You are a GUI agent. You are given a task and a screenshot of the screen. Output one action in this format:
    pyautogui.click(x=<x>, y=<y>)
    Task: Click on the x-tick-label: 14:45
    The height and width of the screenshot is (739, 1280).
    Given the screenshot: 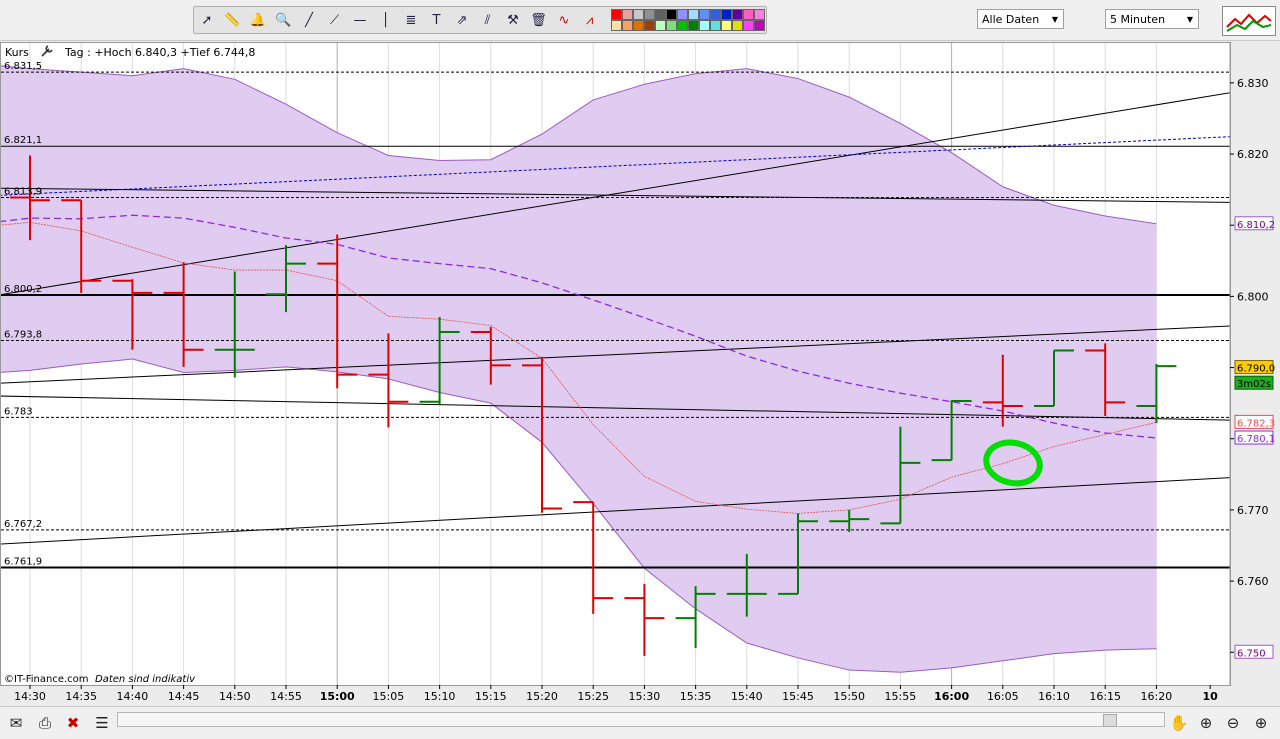 What is the action you would take?
    pyautogui.click(x=184, y=696)
    